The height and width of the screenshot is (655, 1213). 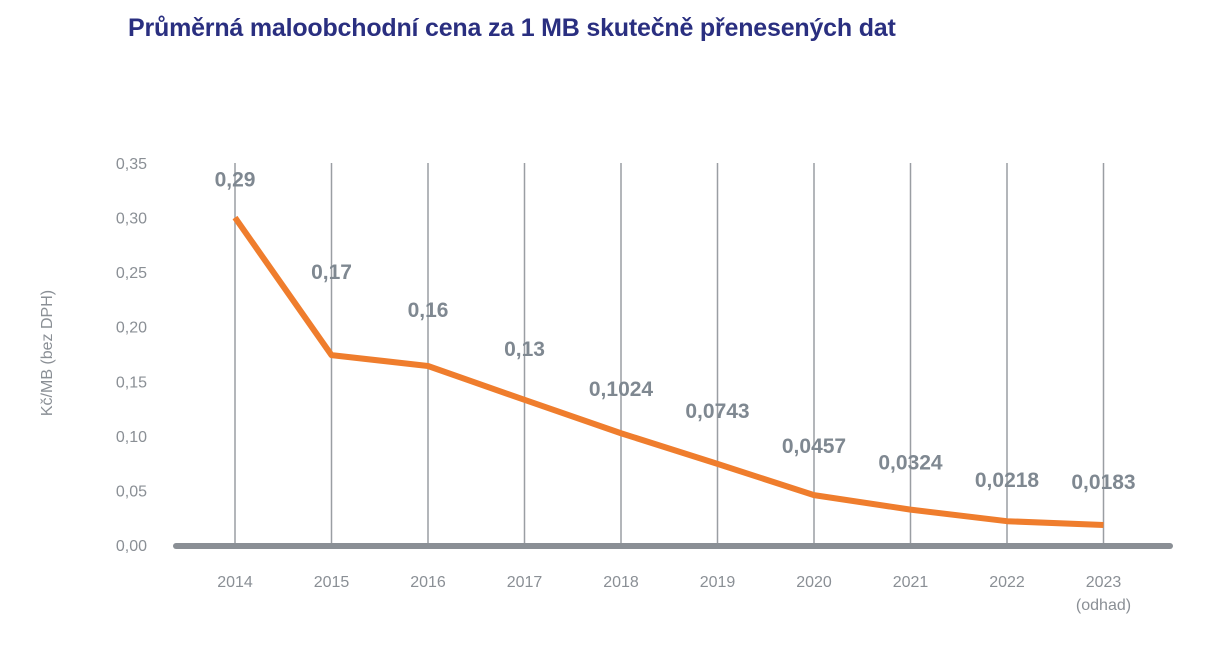 I want to click on data-label: 0,13, so click(x=524, y=349).